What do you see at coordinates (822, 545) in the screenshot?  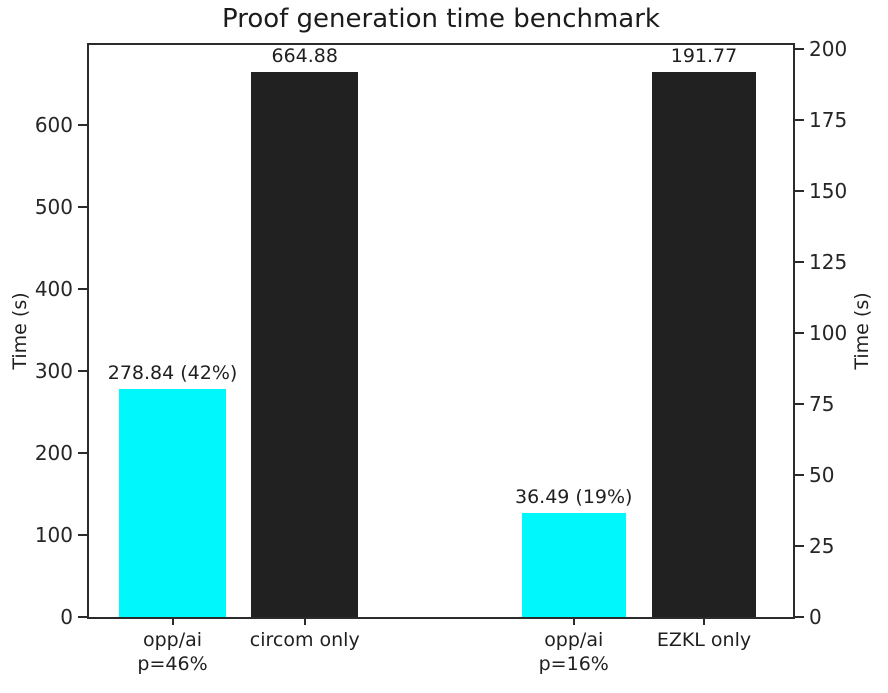 I see `right-y-tick-label: 25` at bounding box center [822, 545].